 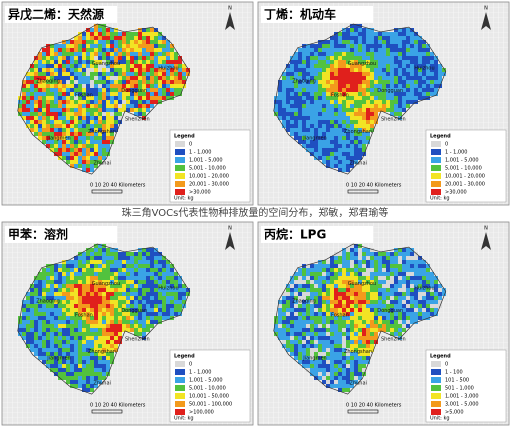 What do you see at coordinates (446, 365) in the screenshot?
I see `legend-label: 0` at bounding box center [446, 365].